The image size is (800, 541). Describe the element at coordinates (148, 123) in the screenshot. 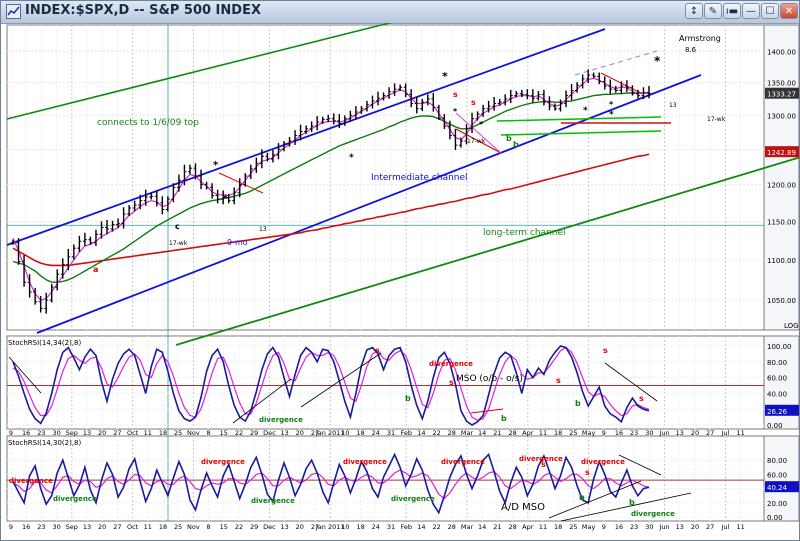

I see `annotation-connects-to-top: connects to 1/6/09 top` at that location.